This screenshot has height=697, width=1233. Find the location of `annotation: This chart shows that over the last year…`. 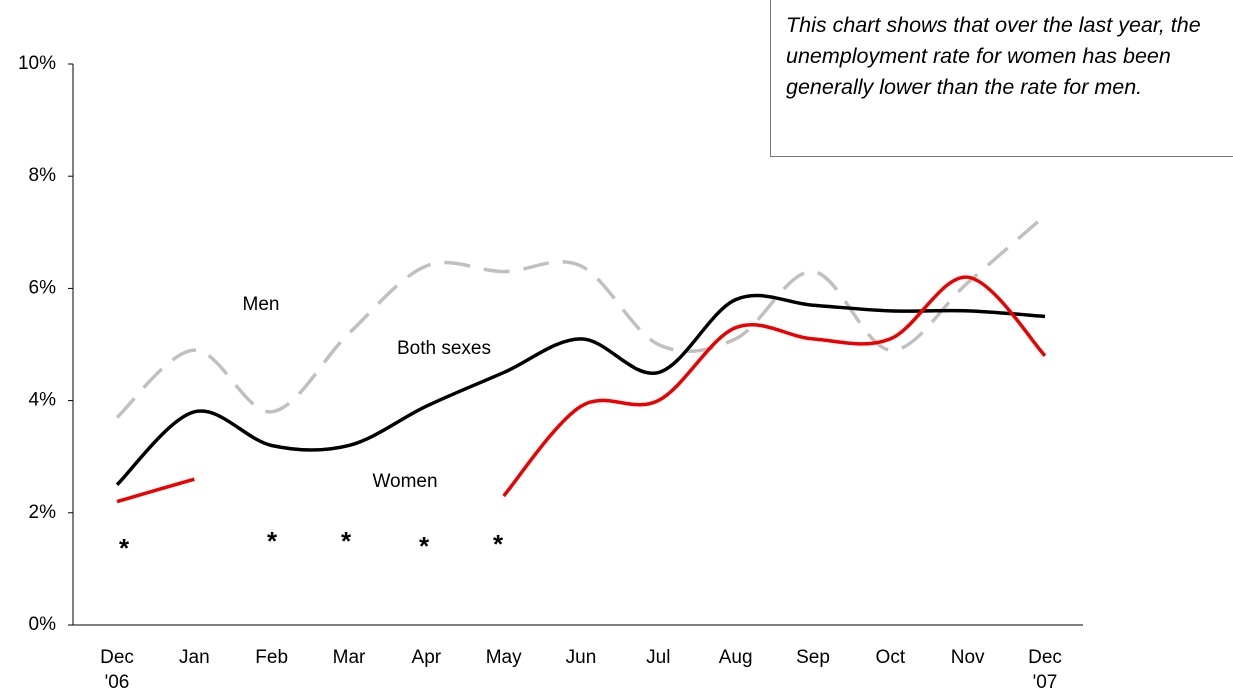

annotation: This chart shows that over the last year… is located at coordinates (1001, 78).